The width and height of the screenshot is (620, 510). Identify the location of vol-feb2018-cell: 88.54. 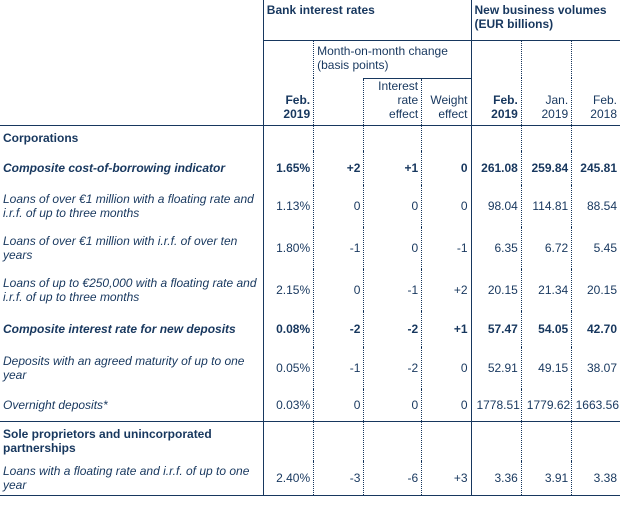
(595, 206).